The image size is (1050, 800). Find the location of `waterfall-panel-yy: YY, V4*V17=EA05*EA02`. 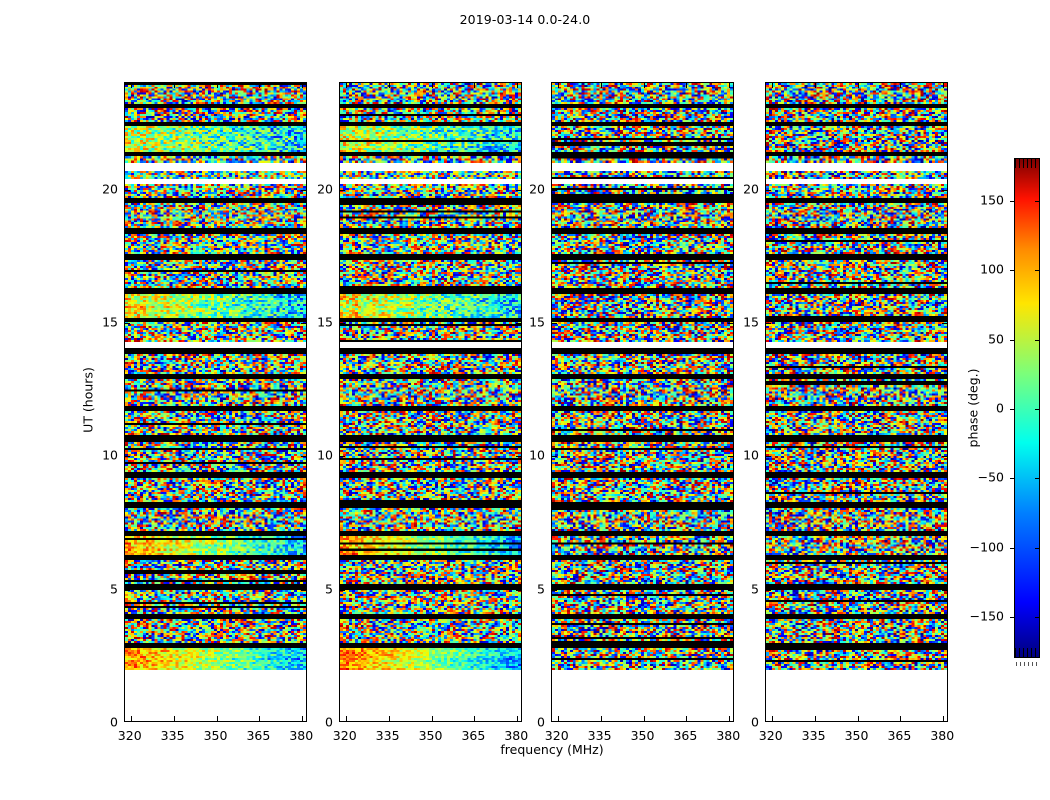

waterfall-panel-yy: YY, V4*V17=EA05*EA02 is located at coordinates (430, 402).